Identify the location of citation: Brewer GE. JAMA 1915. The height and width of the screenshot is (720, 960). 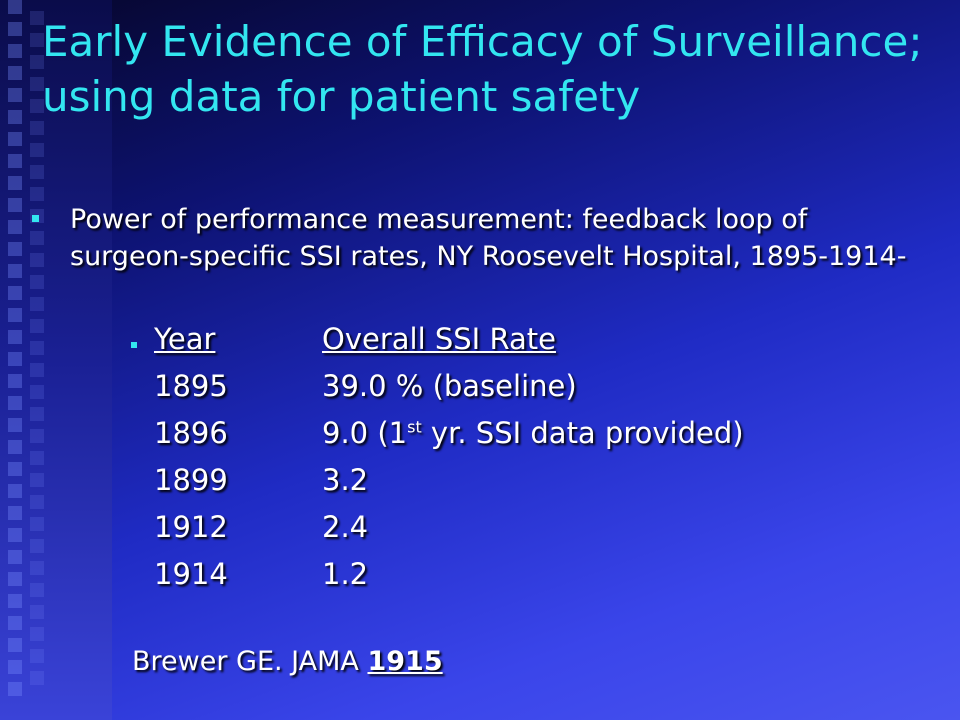
(287, 661).